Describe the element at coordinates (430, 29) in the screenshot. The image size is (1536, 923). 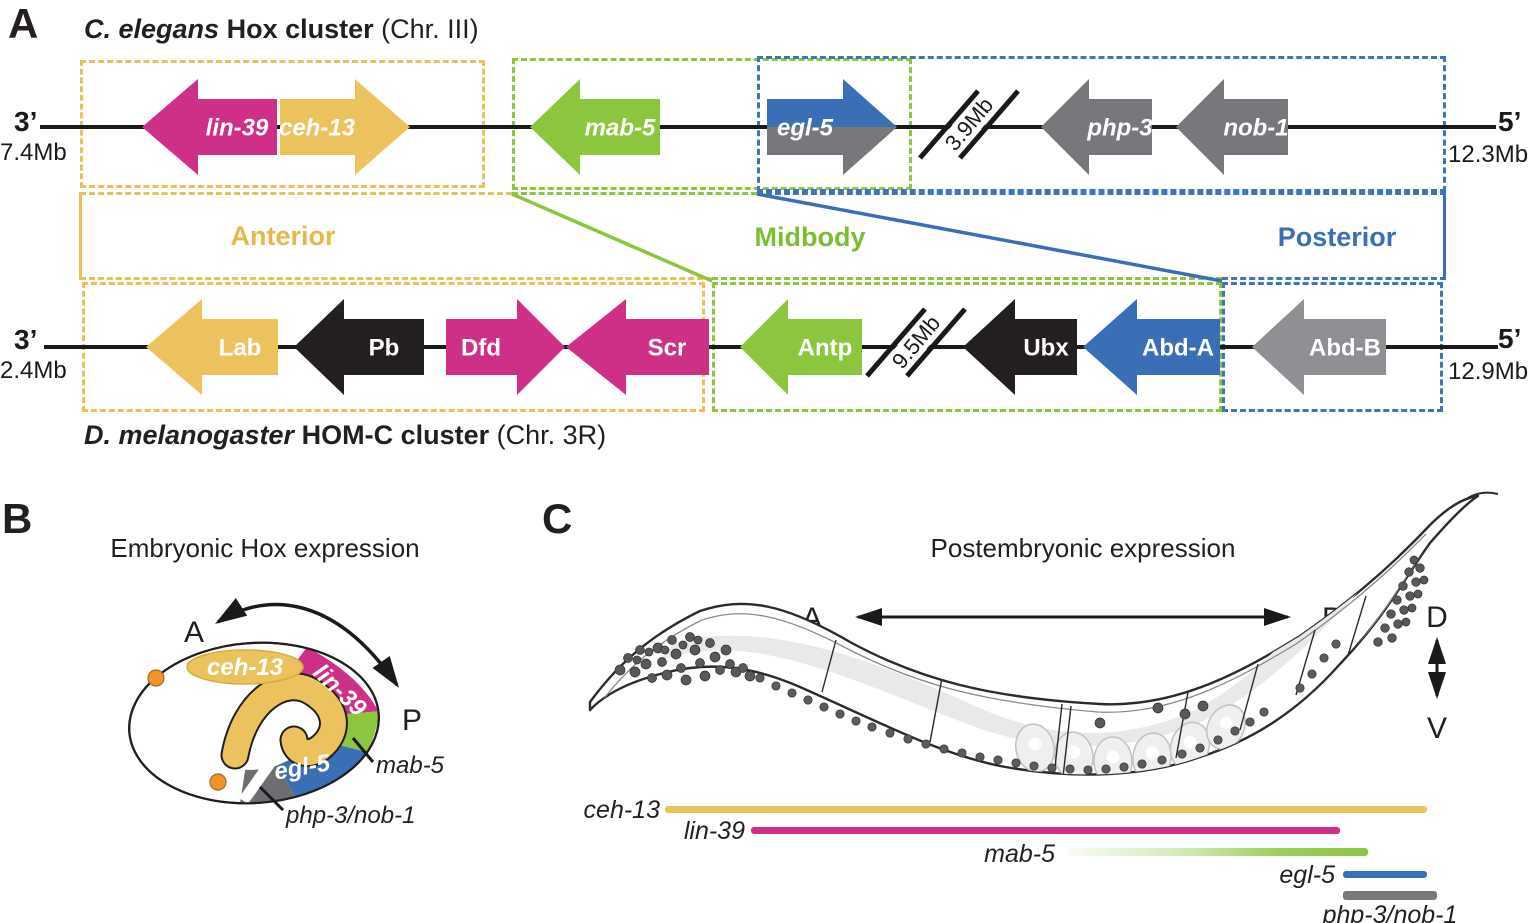
I see `chromosome: (Chr. III)` at that location.